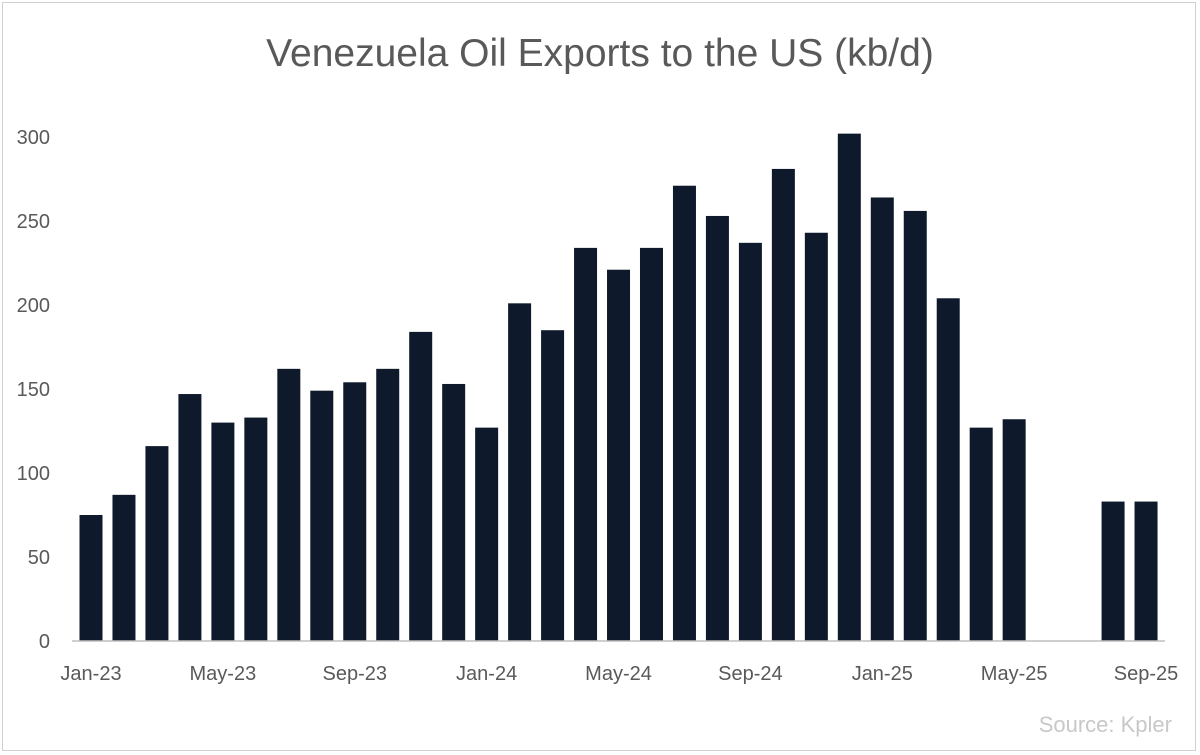  I want to click on y-tick-label: 0, so click(44, 642).